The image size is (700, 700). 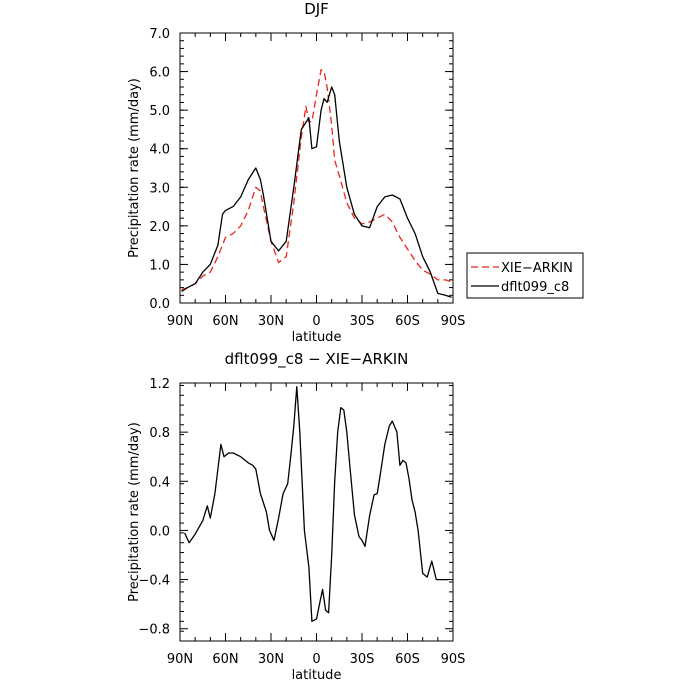 I want to click on plot-frame, so click(x=316, y=512).